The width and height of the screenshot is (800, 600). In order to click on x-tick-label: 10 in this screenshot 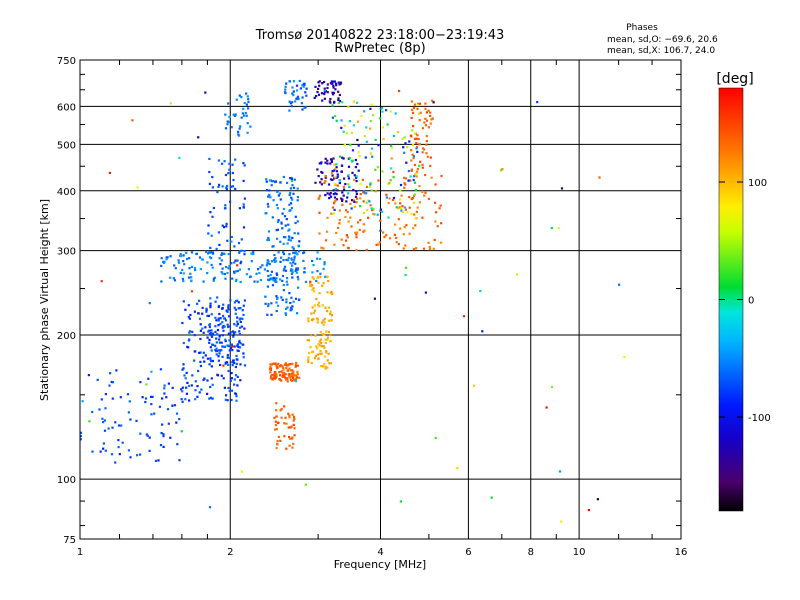, I will do `click(579, 552)`.